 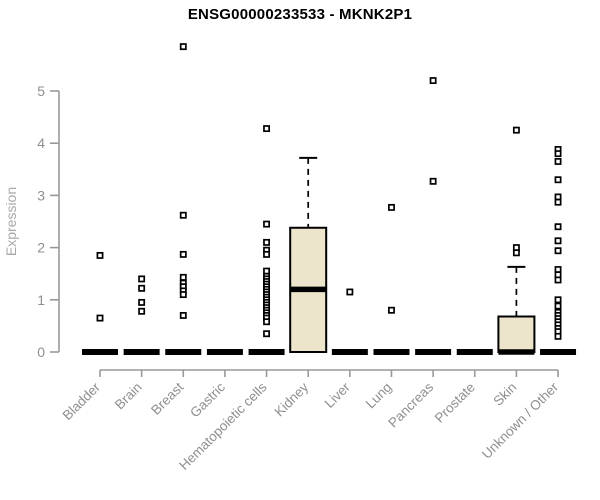 I want to click on y-tick-label: 1, so click(x=41, y=300).